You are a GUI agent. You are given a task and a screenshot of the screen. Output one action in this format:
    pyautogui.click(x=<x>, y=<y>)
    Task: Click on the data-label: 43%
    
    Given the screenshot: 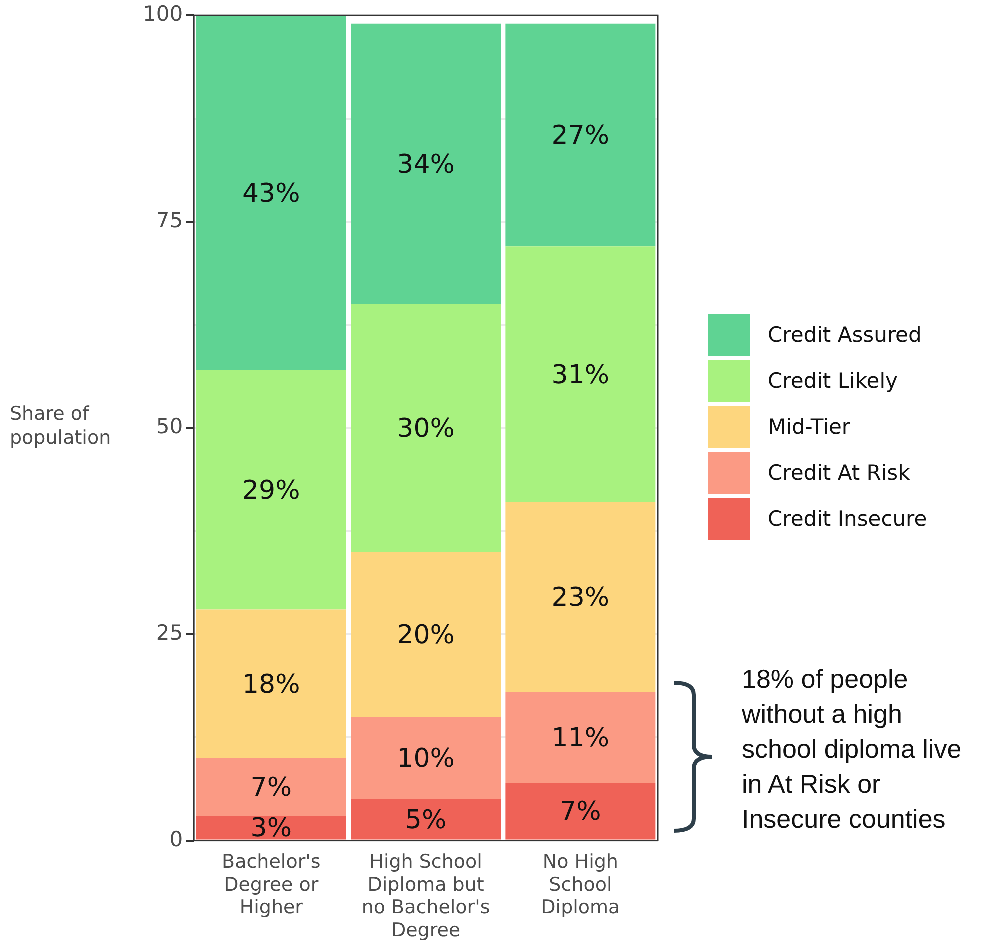 What is the action you would take?
    pyautogui.click(x=271, y=193)
    